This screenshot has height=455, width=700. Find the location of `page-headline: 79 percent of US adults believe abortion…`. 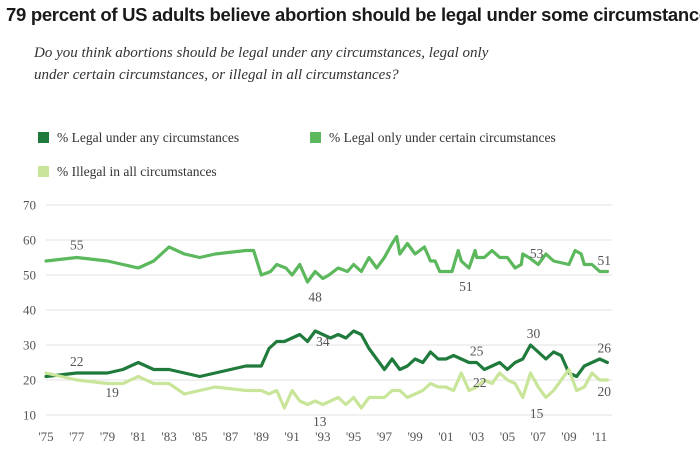

page-headline: 79 percent of US adults believe abortion… is located at coordinates (353, 14).